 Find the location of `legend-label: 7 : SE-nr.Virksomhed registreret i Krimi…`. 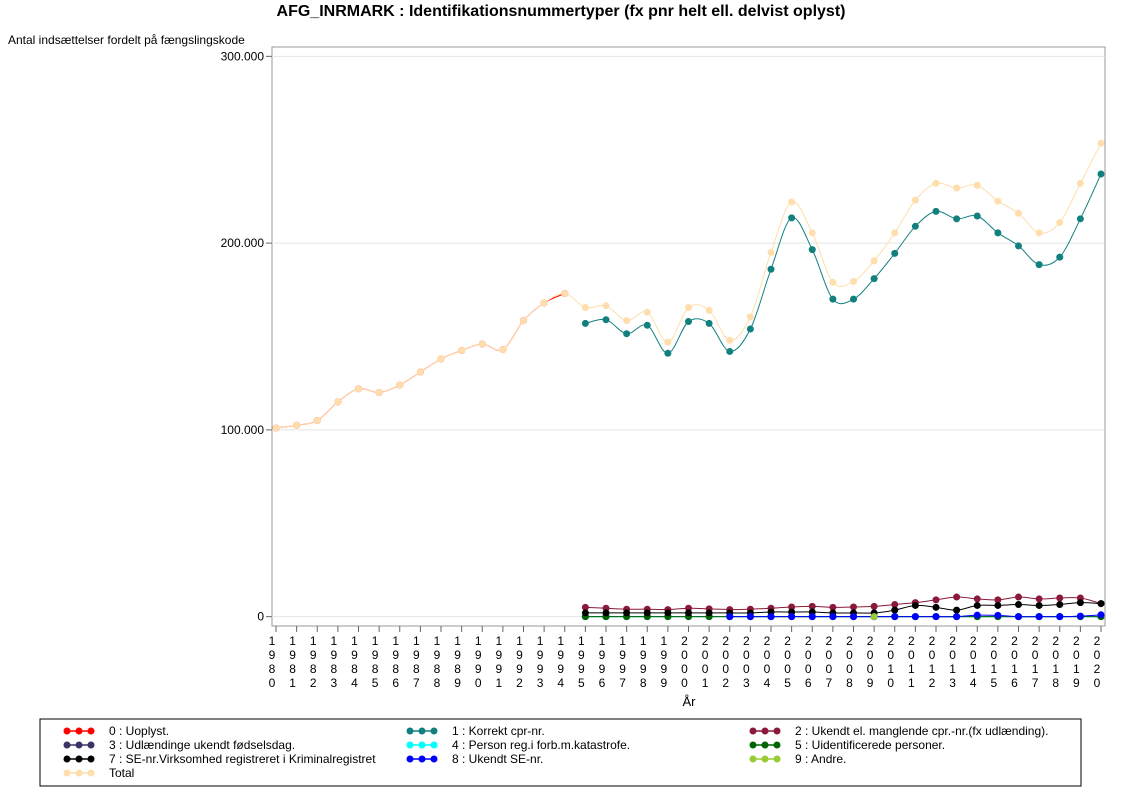

legend-label: 7 : SE-nr.Virksomhed registreret i Krimi… is located at coordinates (242, 759).